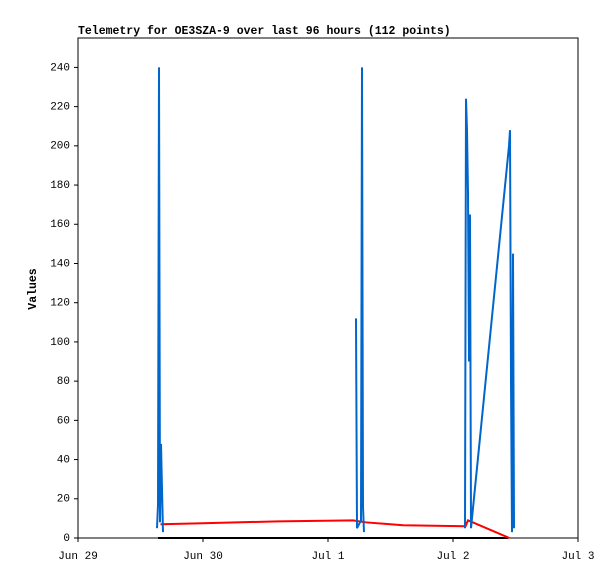 This screenshot has width=615, height=579. Describe the element at coordinates (327, 557) in the screenshot. I see `x-tick-label: Jul 1` at that location.